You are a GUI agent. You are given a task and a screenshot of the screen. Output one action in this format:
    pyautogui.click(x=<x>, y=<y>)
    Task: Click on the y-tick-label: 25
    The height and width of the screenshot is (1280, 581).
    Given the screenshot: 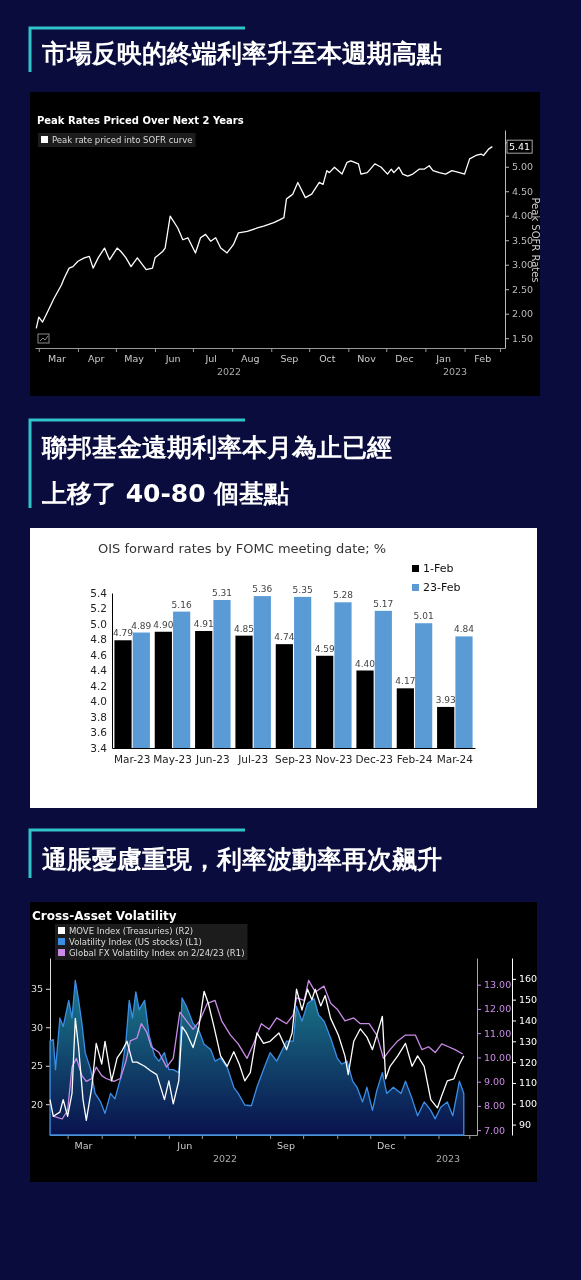 What is the action you would take?
    pyautogui.click(x=36, y=1066)
    